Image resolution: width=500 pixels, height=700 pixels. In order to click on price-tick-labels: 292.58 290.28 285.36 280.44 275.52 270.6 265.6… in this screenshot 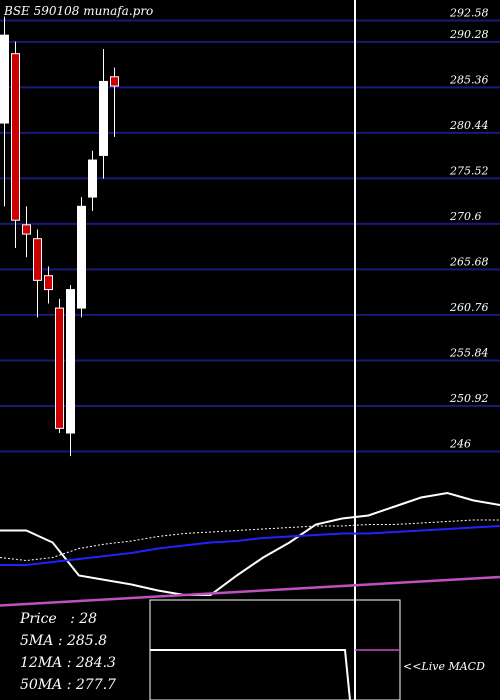, I will do `click(469, 229)`.